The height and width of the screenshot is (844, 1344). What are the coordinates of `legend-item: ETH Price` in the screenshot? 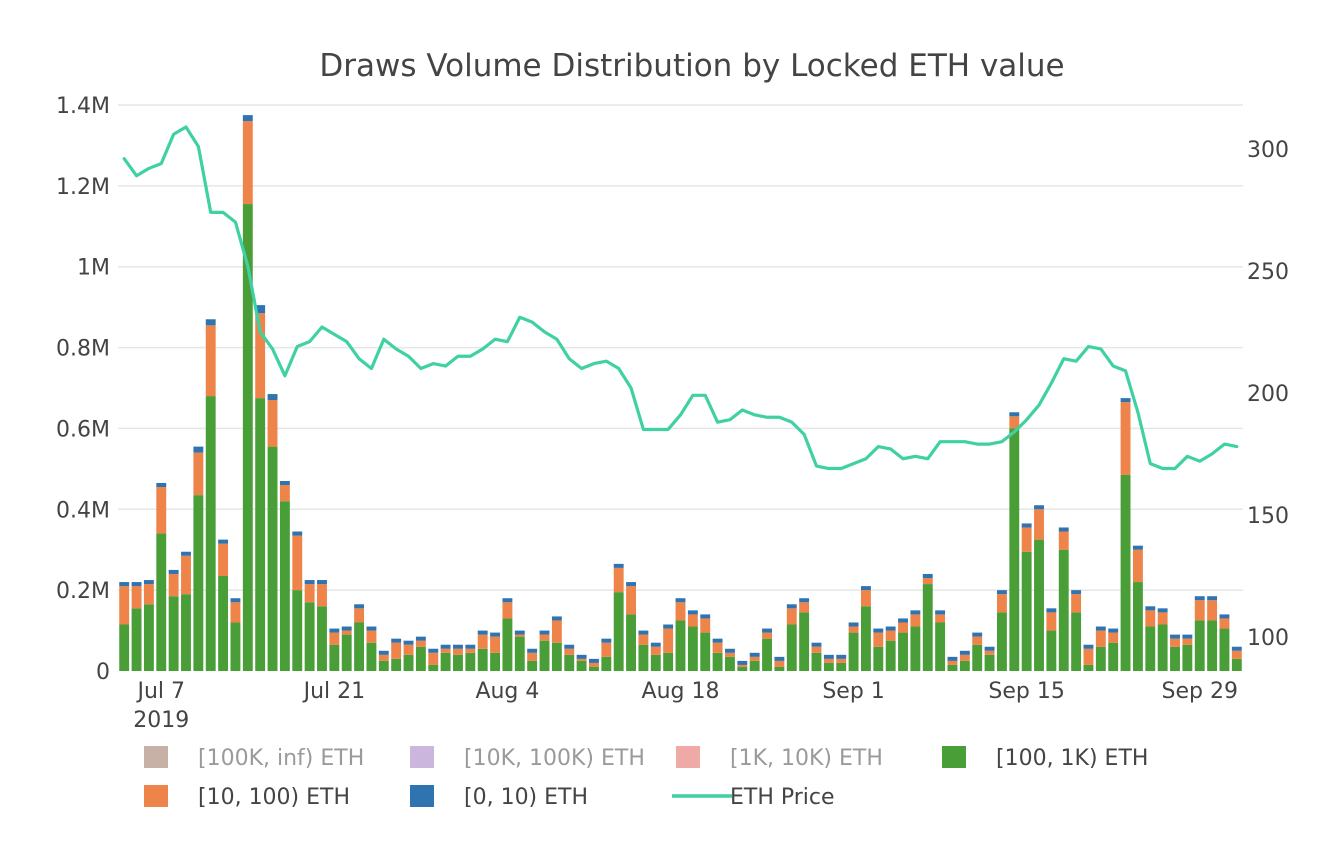 It's located at (753, 797).